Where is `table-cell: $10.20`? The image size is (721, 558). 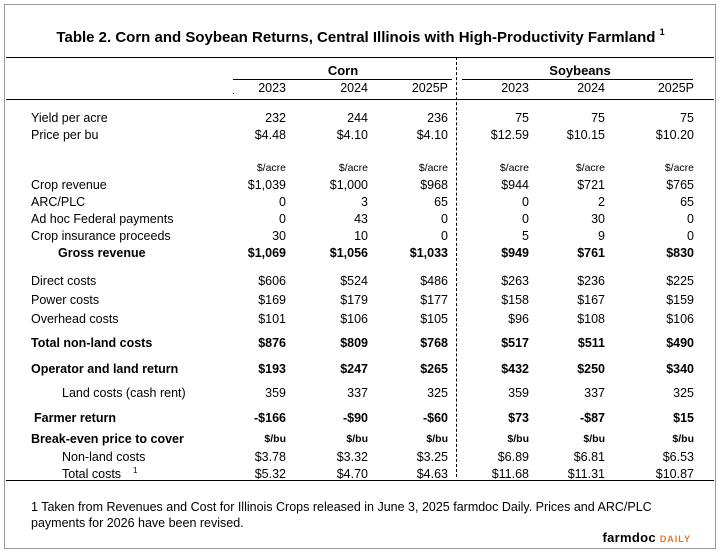 table-cell: $10.20 is located at coordinates (674, 135).